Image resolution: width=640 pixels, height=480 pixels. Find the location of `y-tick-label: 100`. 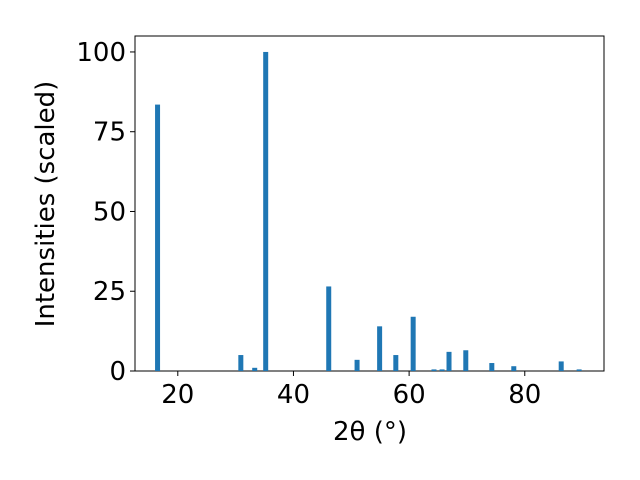

y-tick-label: 100 is located at coordinates (101, 53).